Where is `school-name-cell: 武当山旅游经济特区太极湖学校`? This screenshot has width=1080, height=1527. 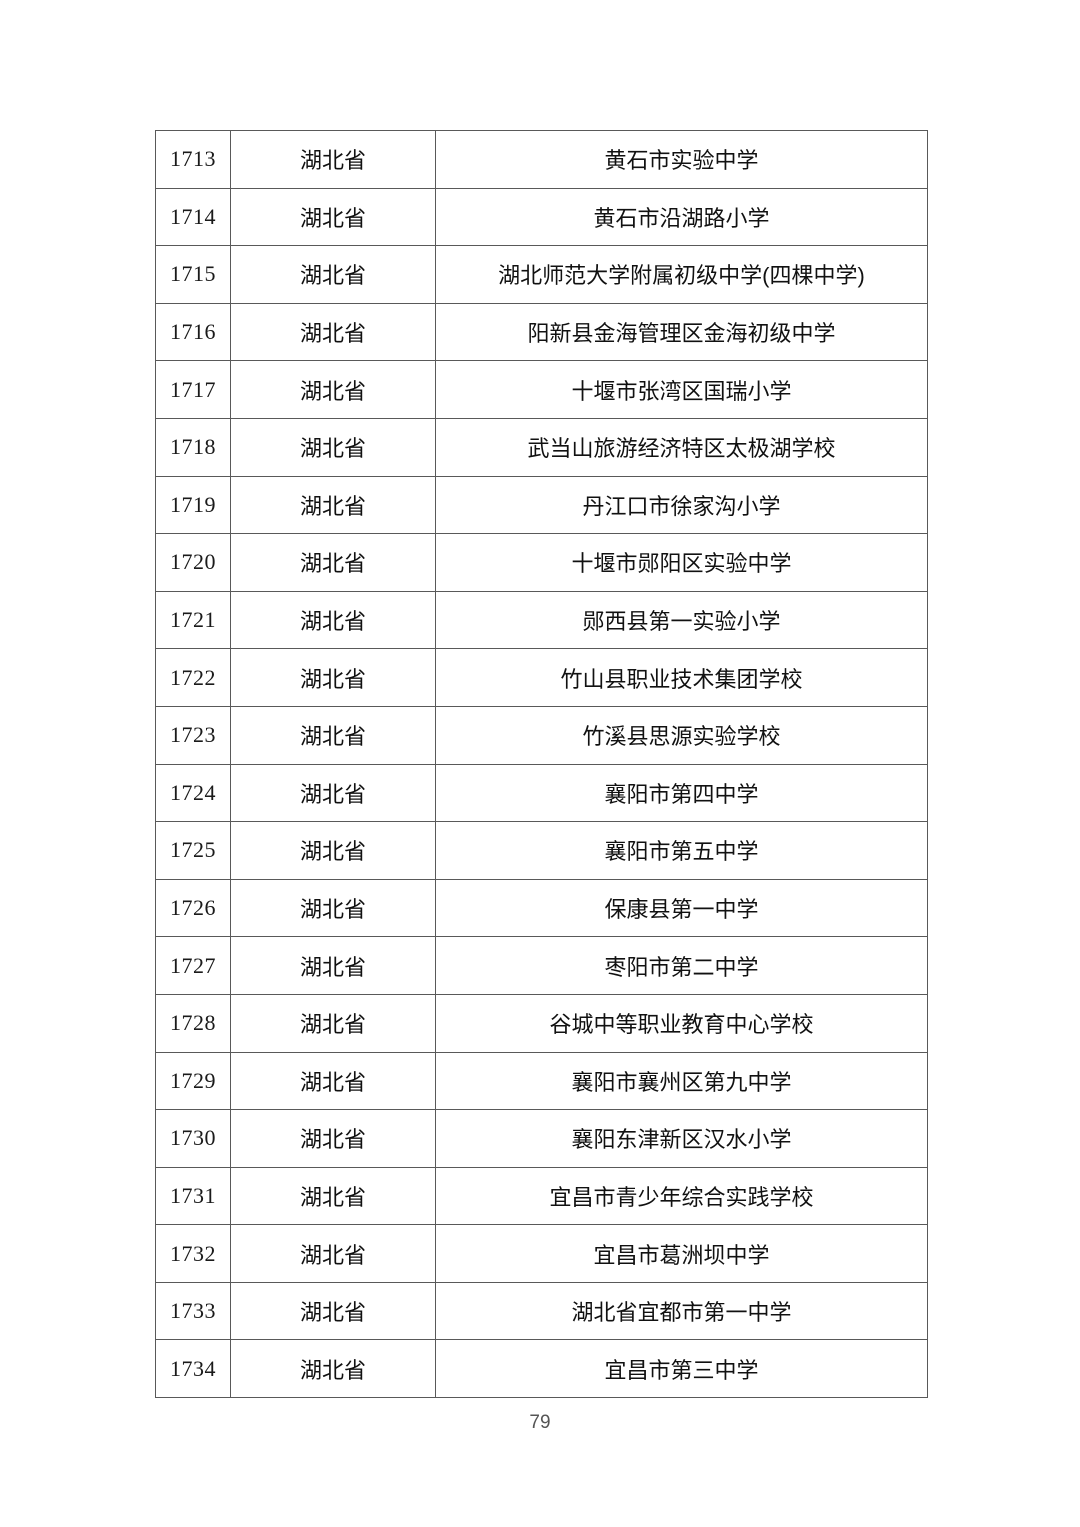
school-name-cell: 武当山旅游经济特区太极湖学校 is located at coordinates (681, 447).